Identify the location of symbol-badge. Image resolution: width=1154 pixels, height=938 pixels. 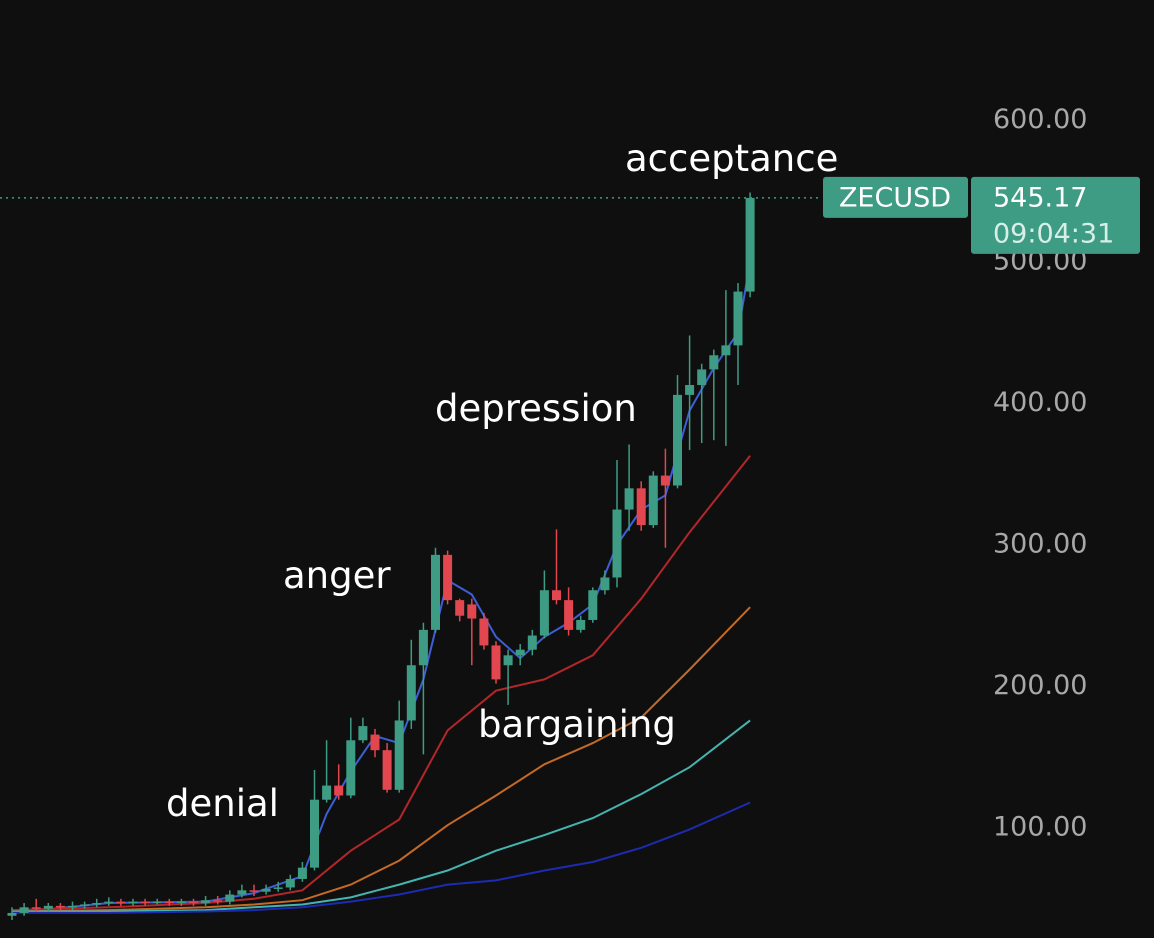
(895, 197).